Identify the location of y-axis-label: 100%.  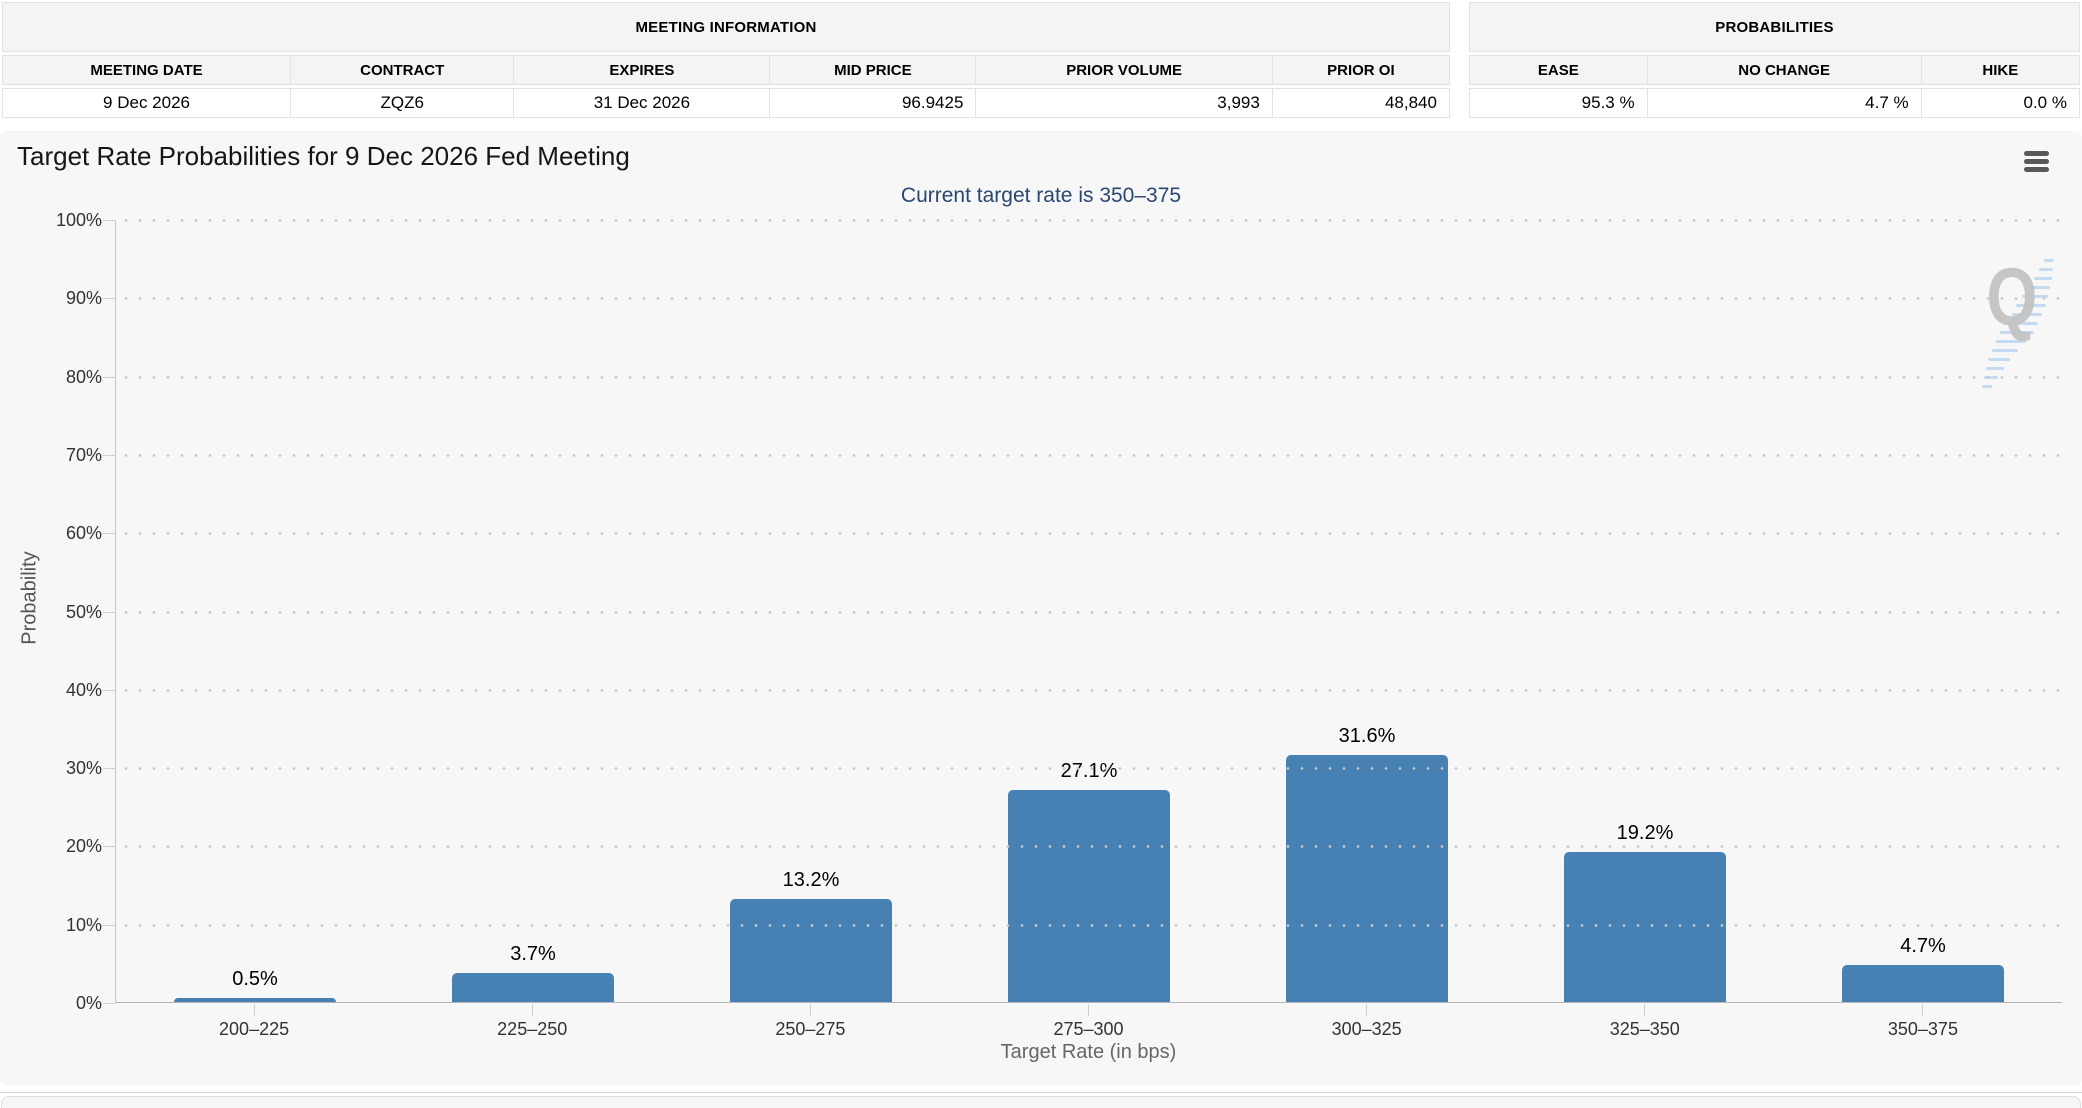
(78, 220).